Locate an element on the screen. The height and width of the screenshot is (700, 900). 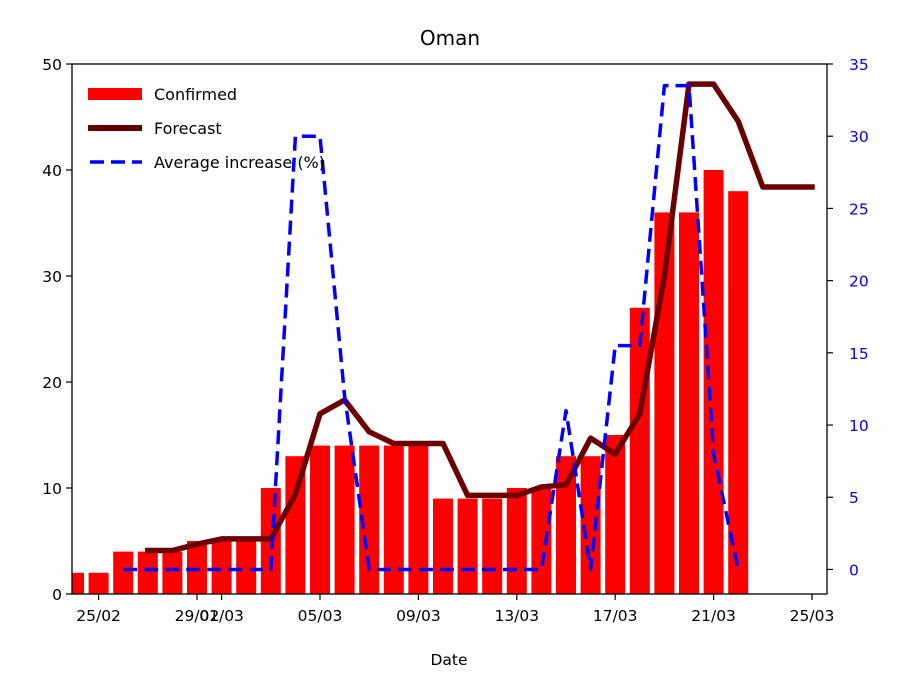
legend-label: Forecast is located at coordinates (188, 128).